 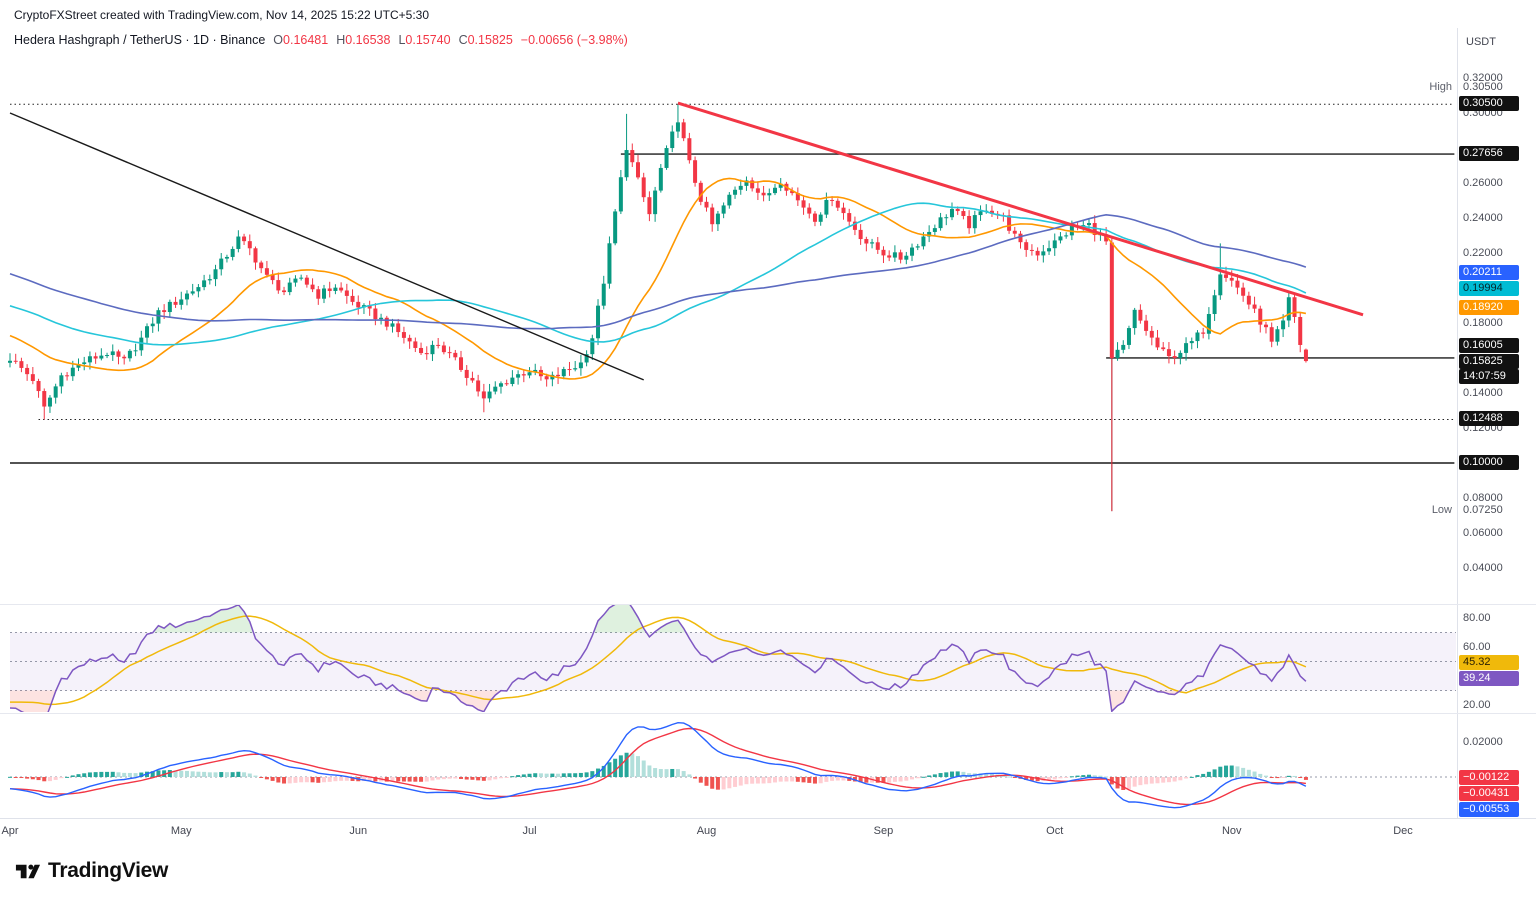 What do you see at coordinates (1403, 831) in the screenshot?
I see `time-axis-label: Dec` at bounding box center [1403, 831].